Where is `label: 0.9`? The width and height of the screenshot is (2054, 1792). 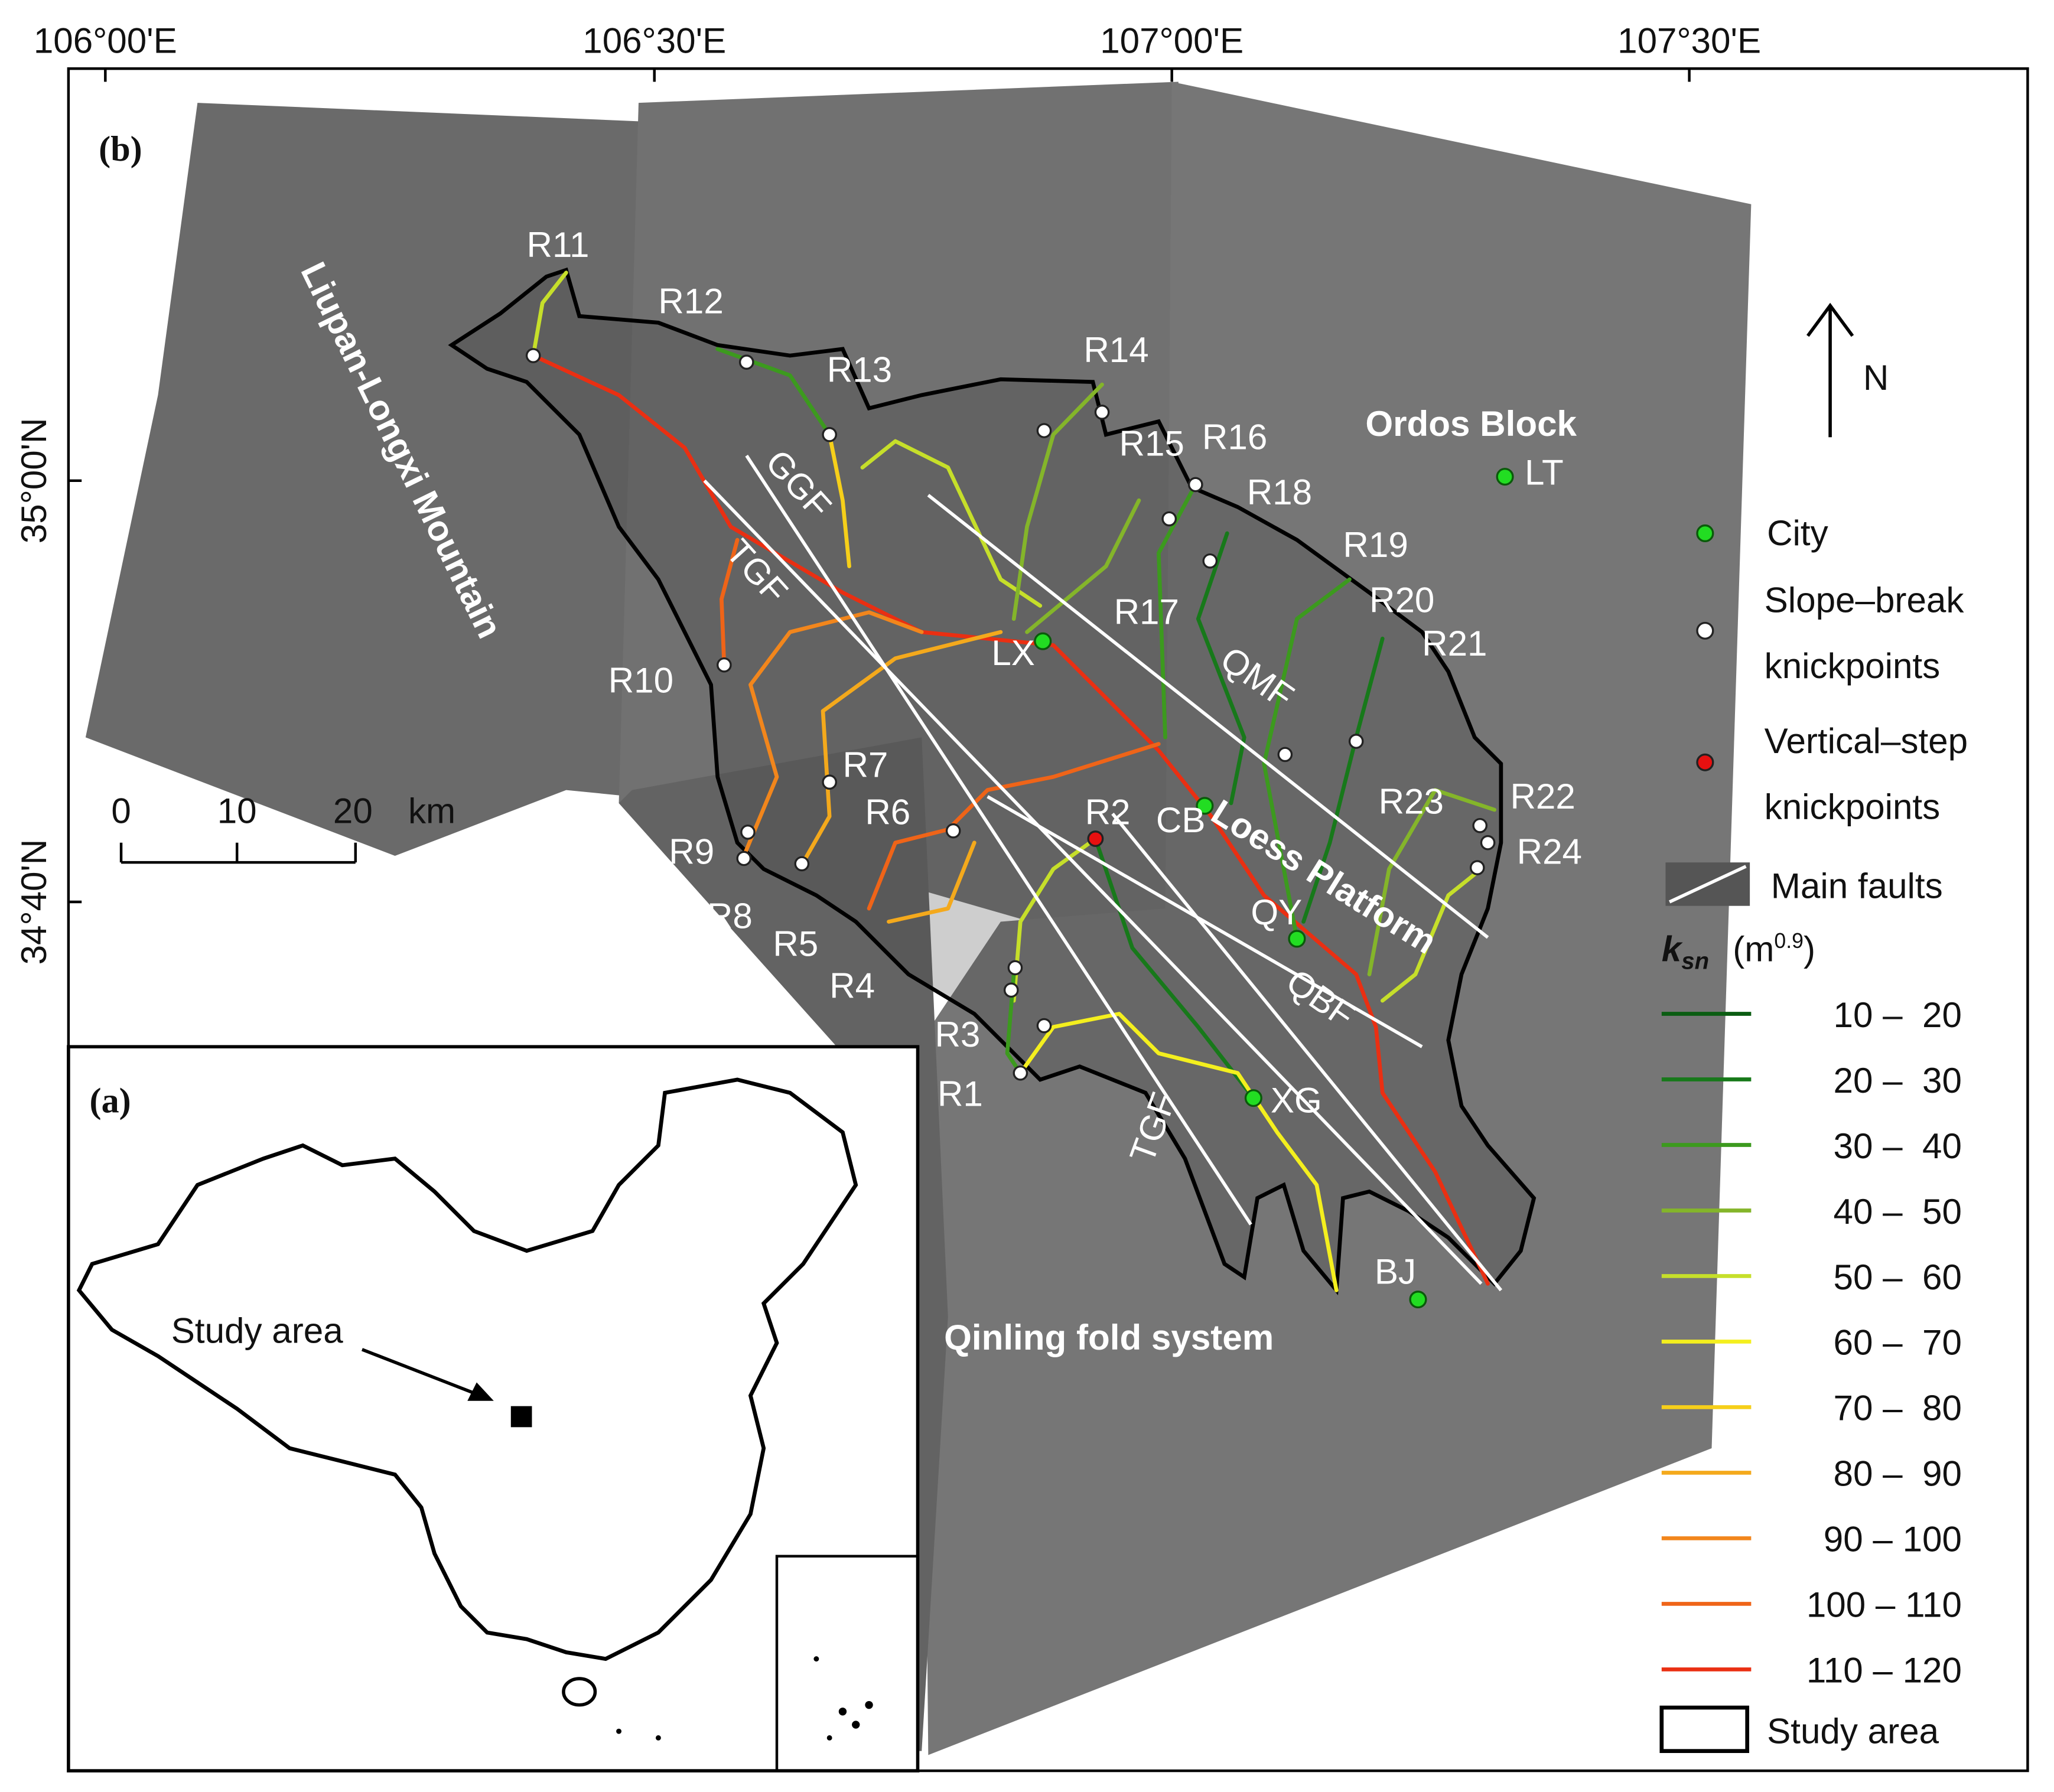
label: 0.9 is located at coordinates (1789, 941).